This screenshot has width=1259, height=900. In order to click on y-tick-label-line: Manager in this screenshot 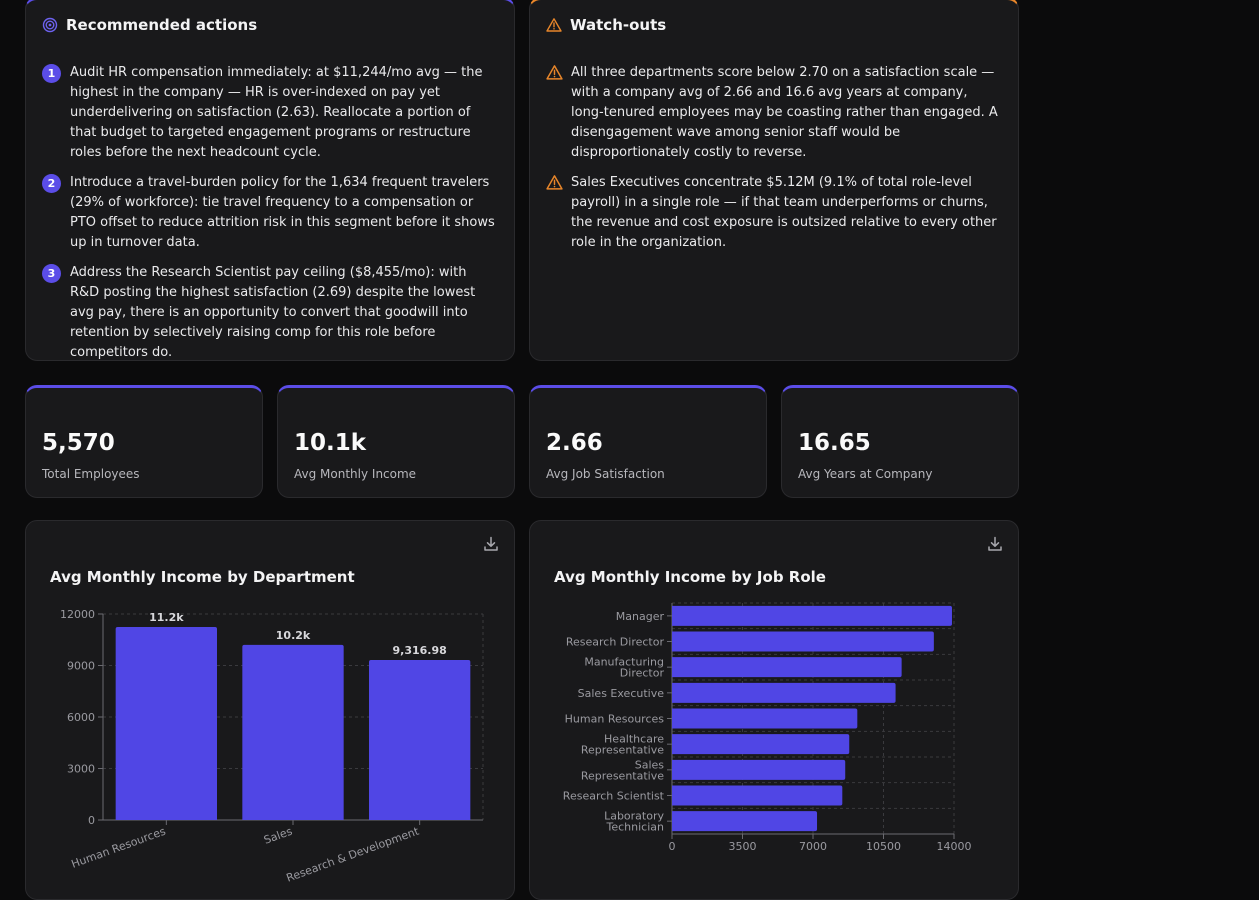, I will do `click(640, 616)`.